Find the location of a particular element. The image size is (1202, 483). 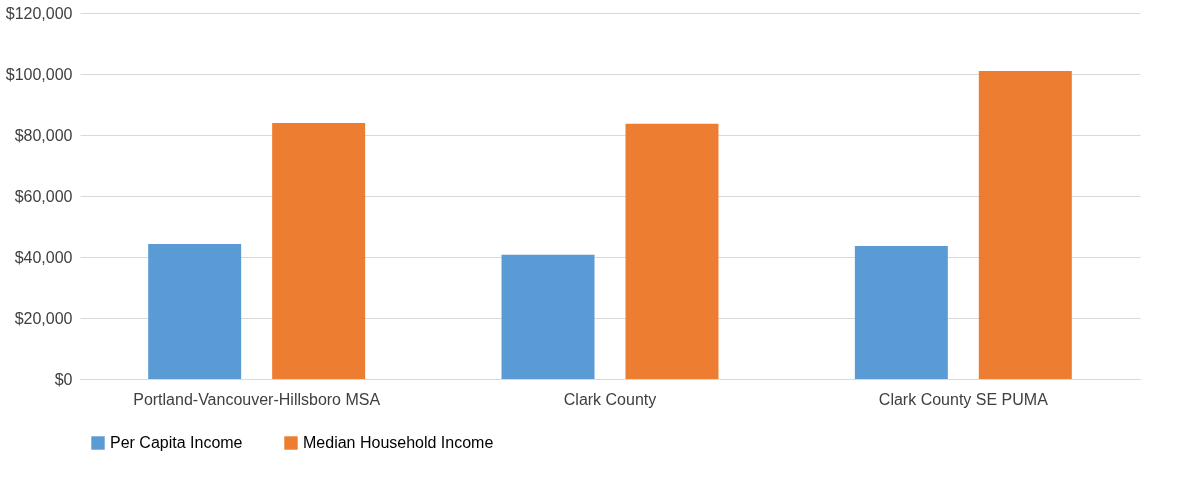

x-tick-label: Clark County SE PUMA is located at coordinates (963, 399).